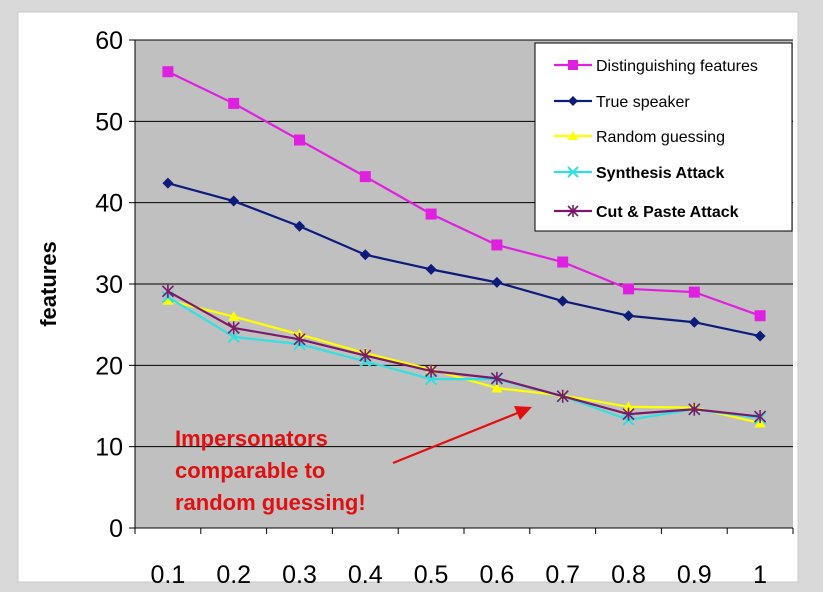 This screenshot has height=592, width=823. What do you see at coordinates (251, 438) in the screenshot?
I see `annotation-text: Impersonators` at bounding box center [251, 438].